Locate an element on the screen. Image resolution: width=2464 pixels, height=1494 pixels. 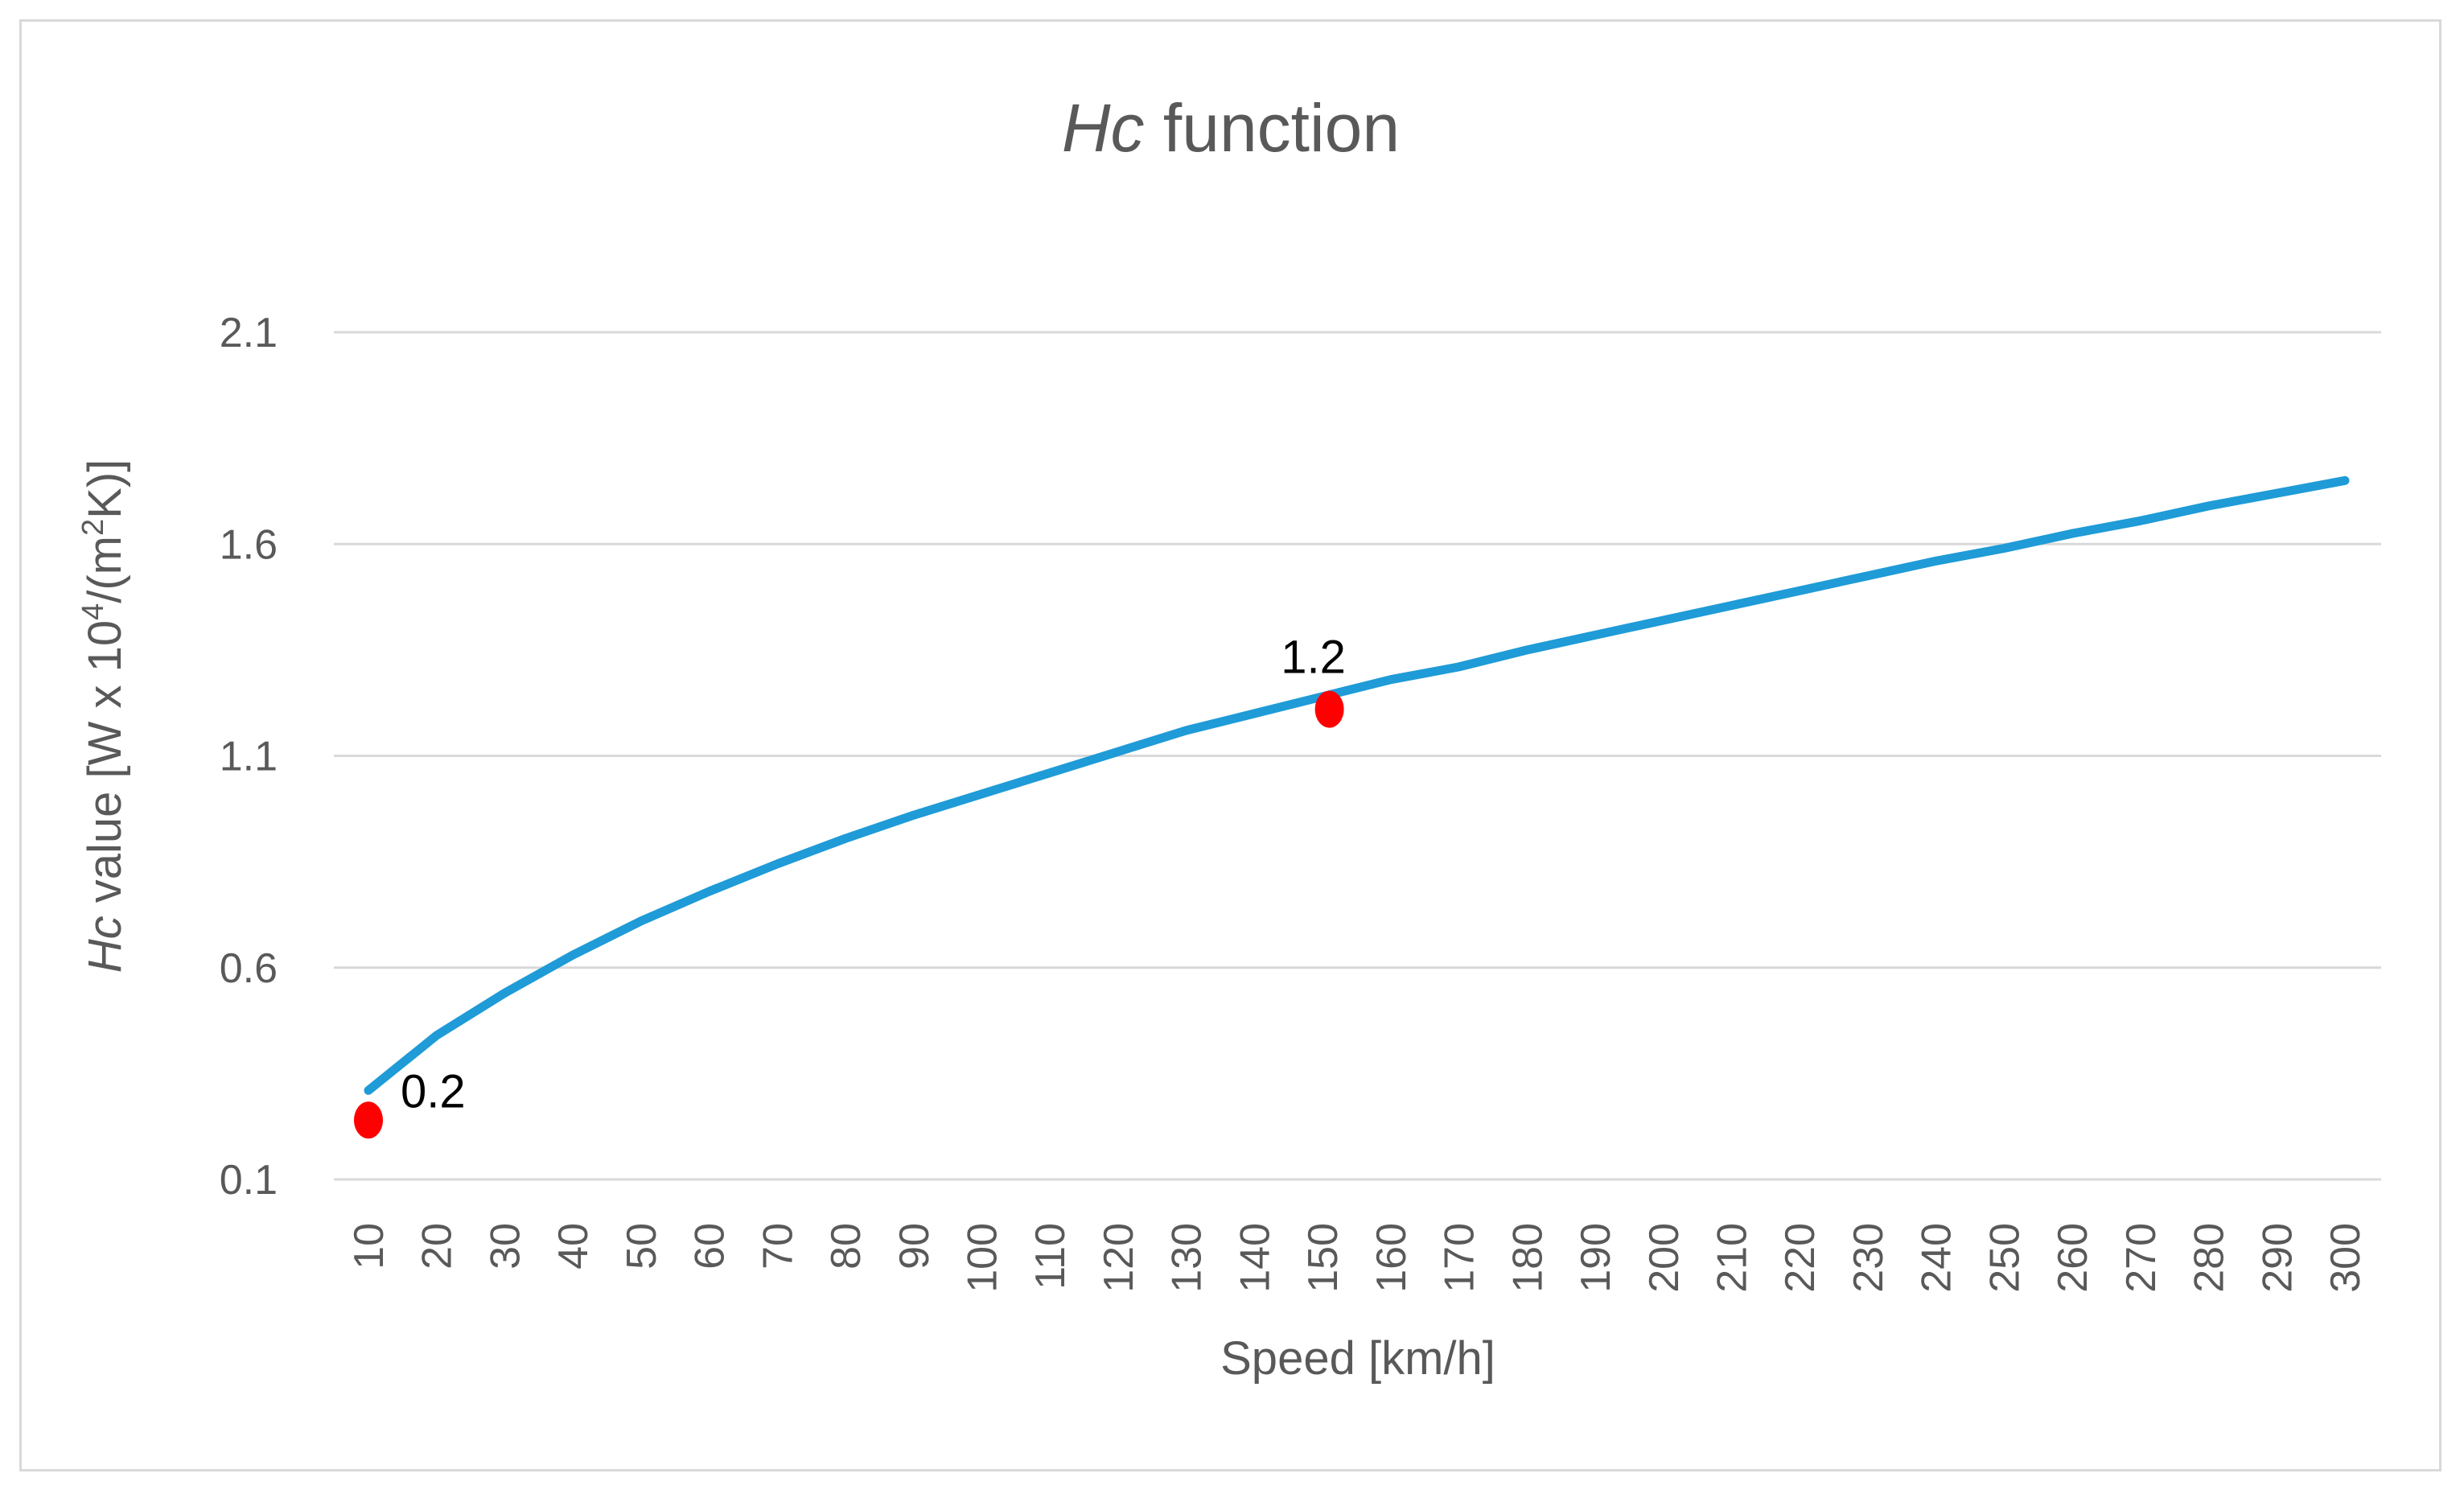
x-tick-label: 230 is located at coordinates (1868, 1258).